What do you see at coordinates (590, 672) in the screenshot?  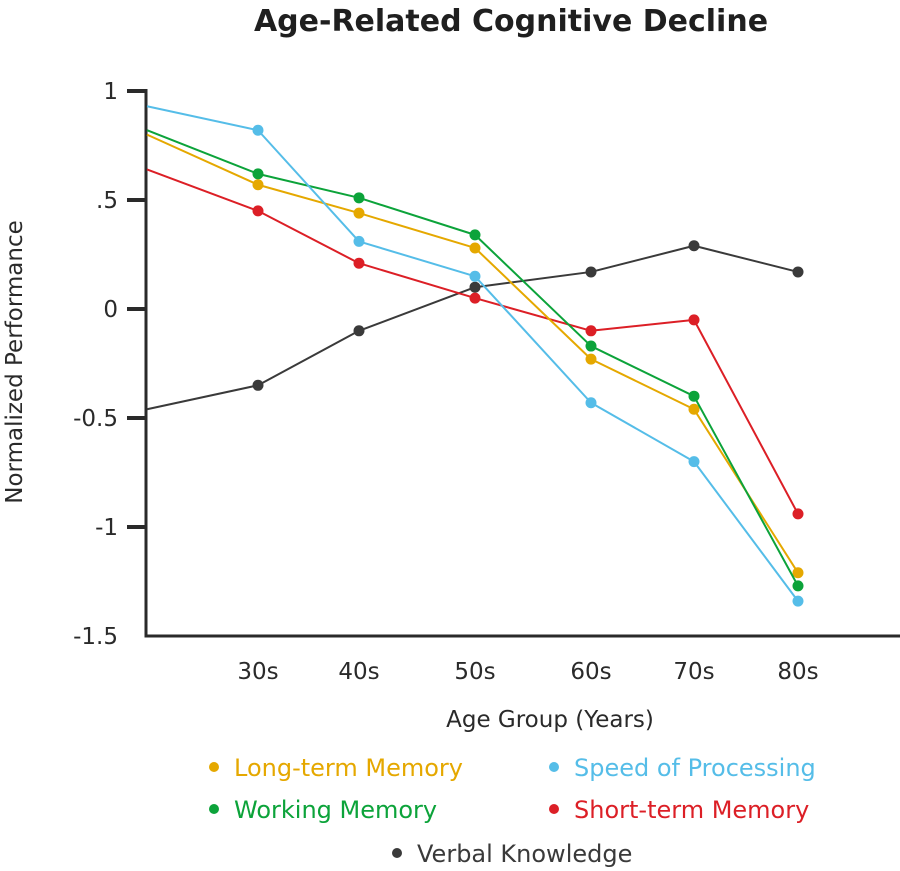 I see `x-tick-label: 60s` at bounding box center [590, 672].